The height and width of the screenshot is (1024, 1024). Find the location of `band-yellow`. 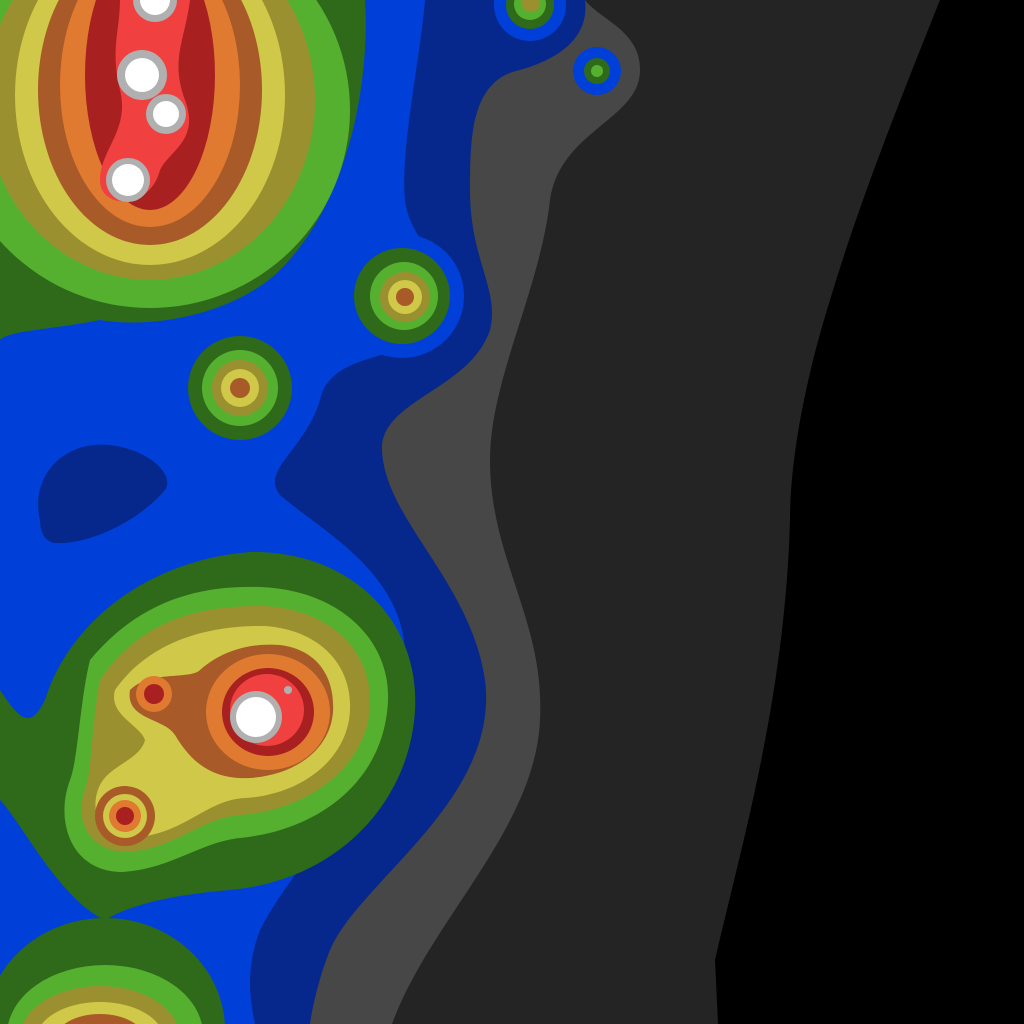

band-yellow is located at coordinates (100, 1013).